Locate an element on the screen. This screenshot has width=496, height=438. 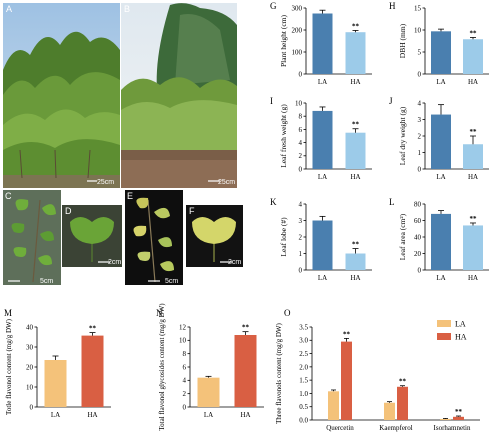
panel-letter: N is located at coordinates (159, 313).